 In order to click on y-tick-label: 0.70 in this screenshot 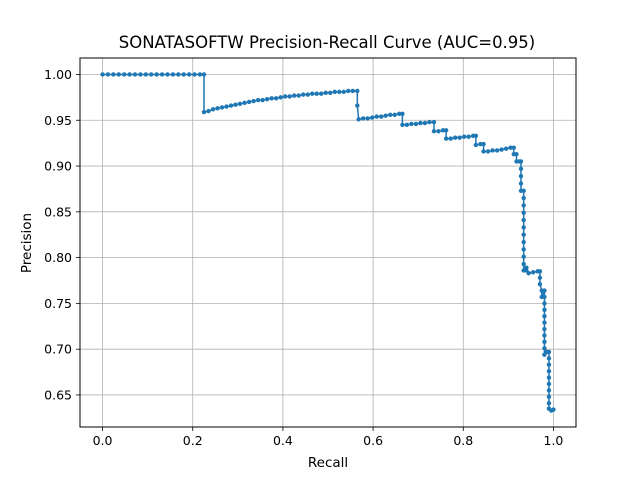, I will do `click(58, 349)`.